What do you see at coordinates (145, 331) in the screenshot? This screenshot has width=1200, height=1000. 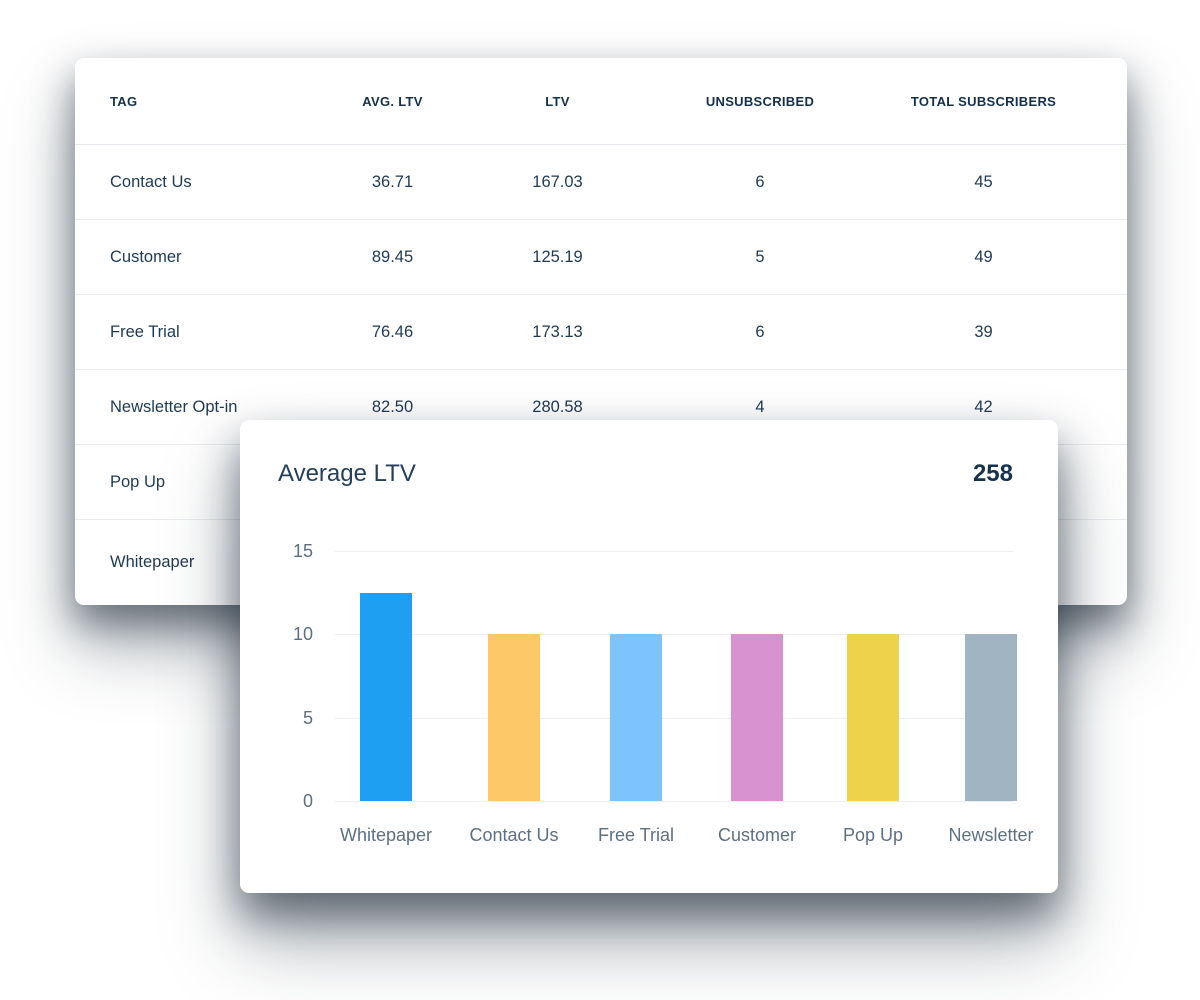 I see `cell-tag: Free Trial` at bounding box center [145, 331].